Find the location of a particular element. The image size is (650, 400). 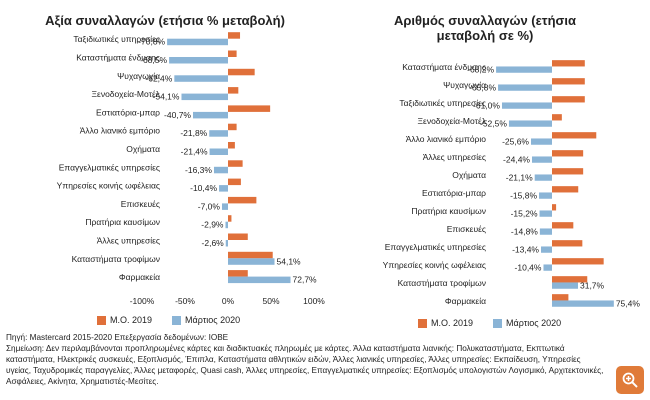

zoom-in-icon is located at coordinates (630, 380).